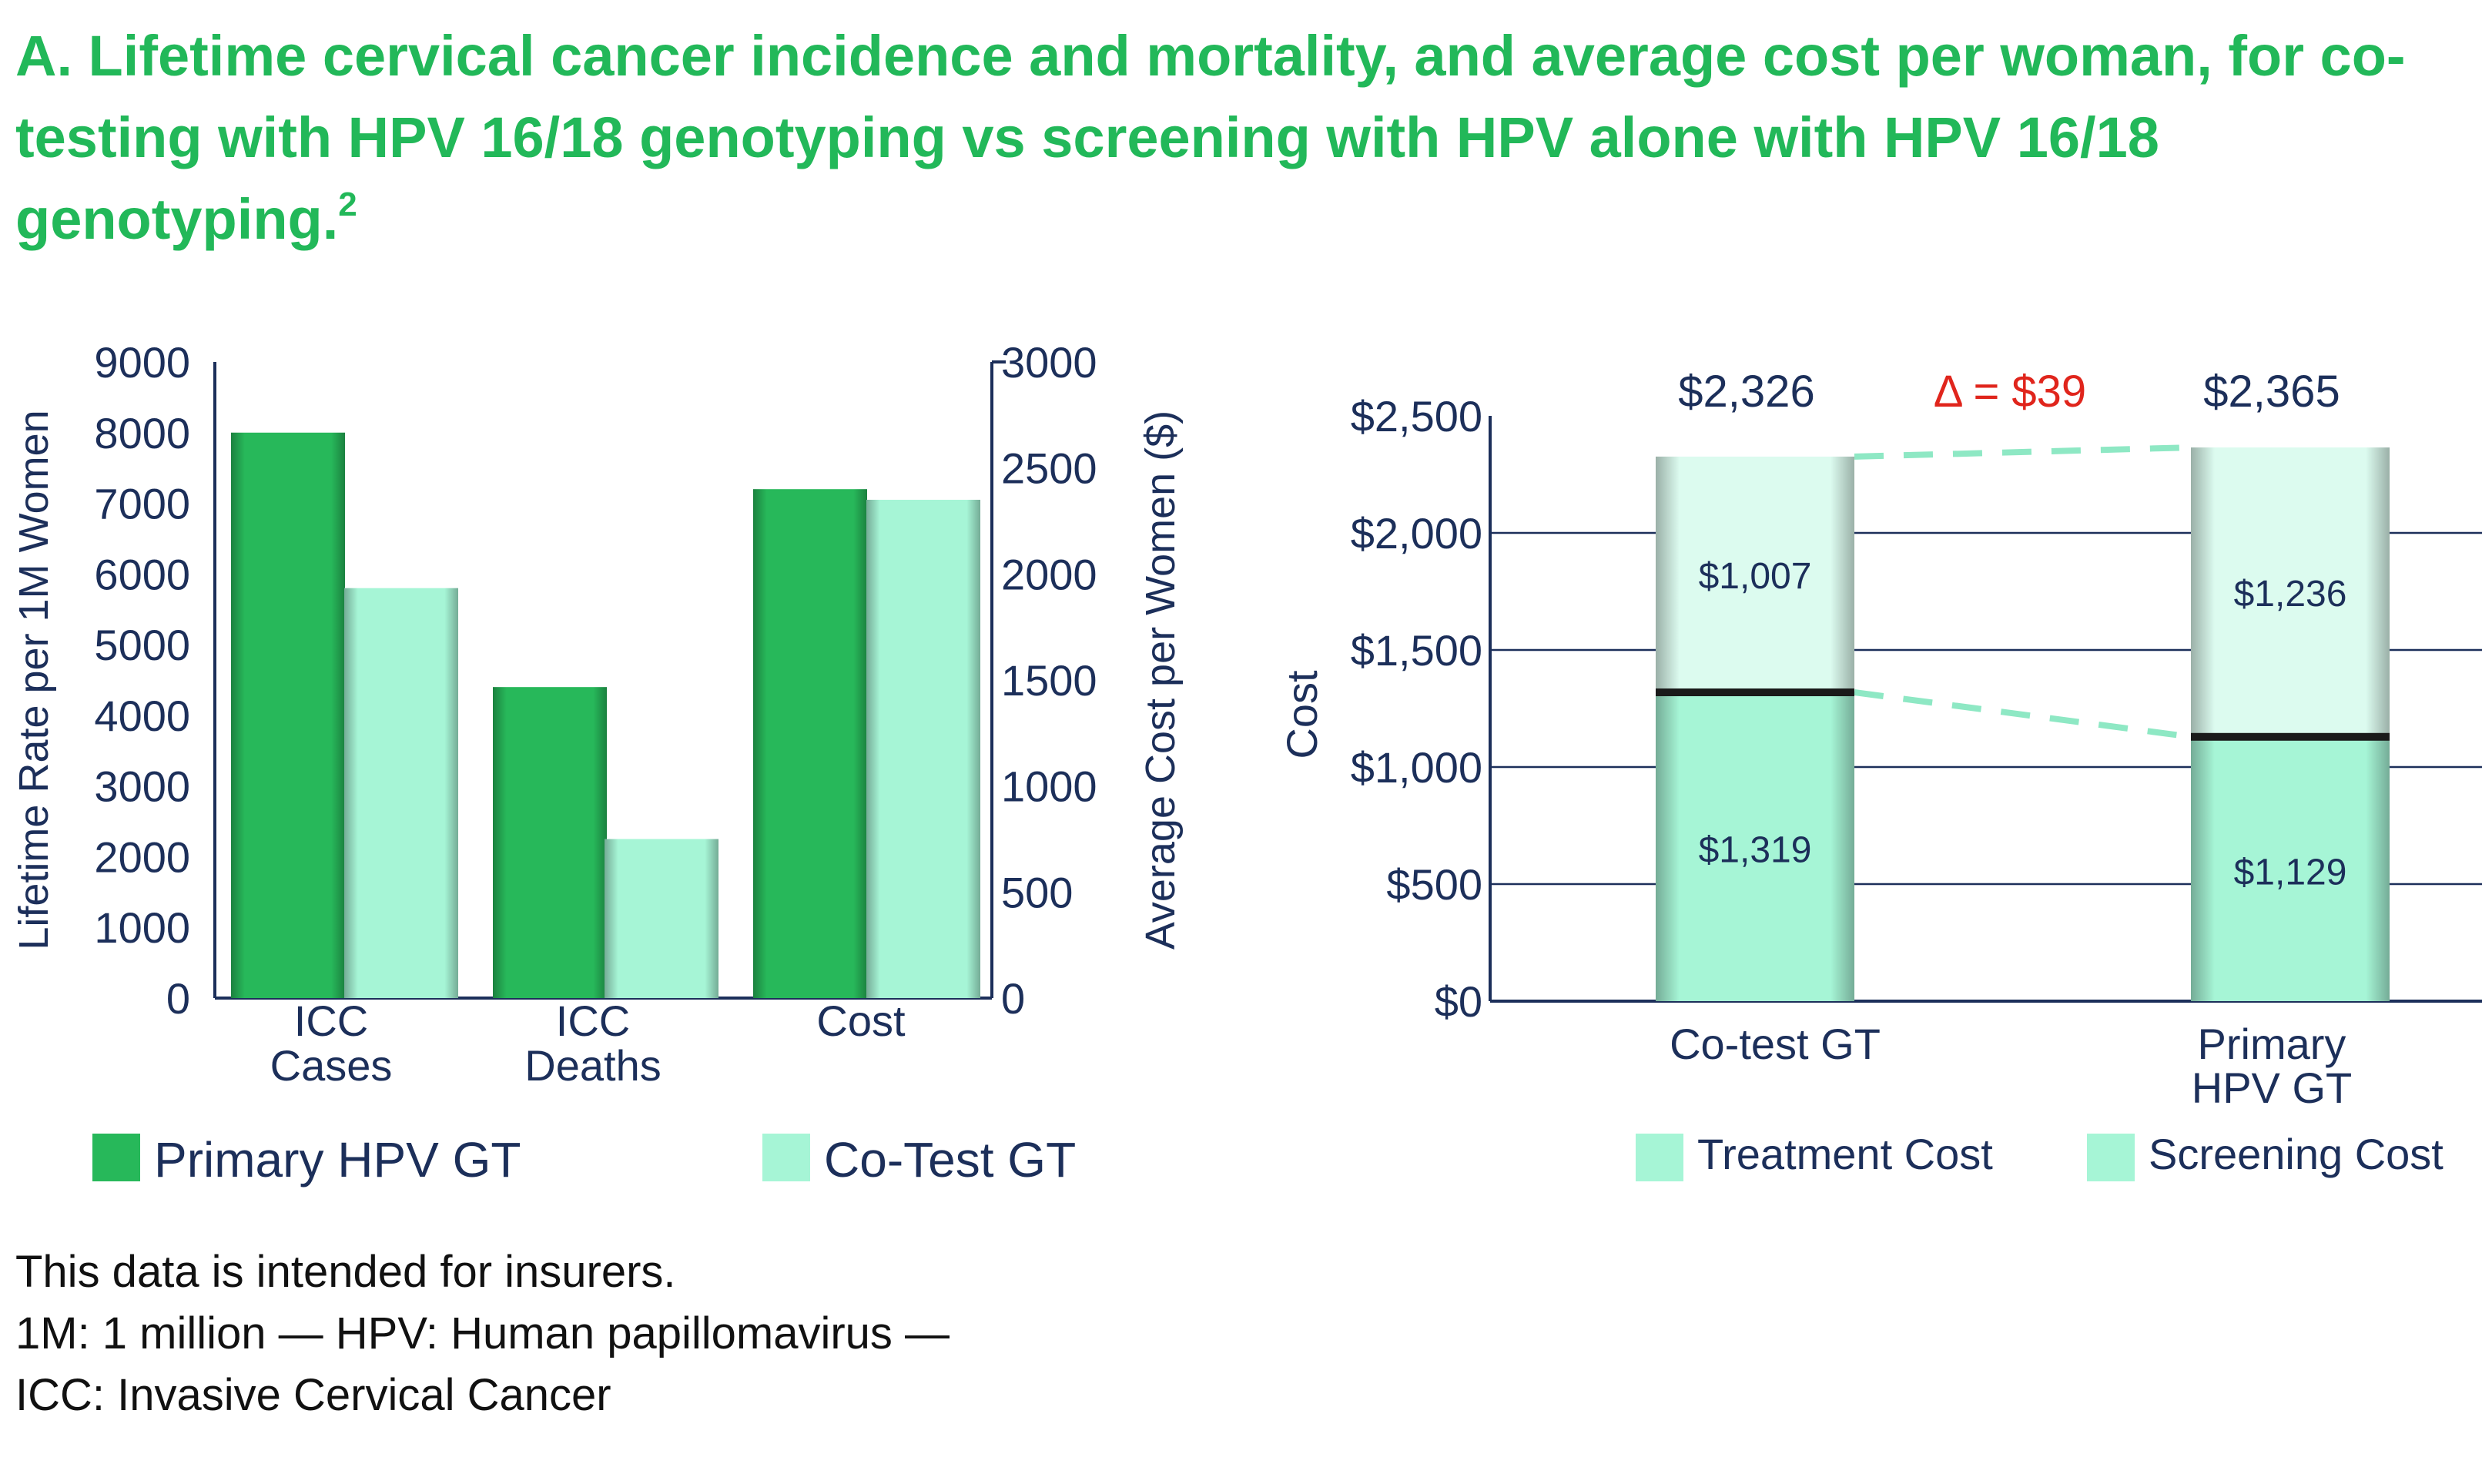 The image size is (2482, 1484). What do you see at coordinates (1049, 786) in the screenshot?
I see `right-y-tick-label: 1000` at bounding box center [1049, 786].